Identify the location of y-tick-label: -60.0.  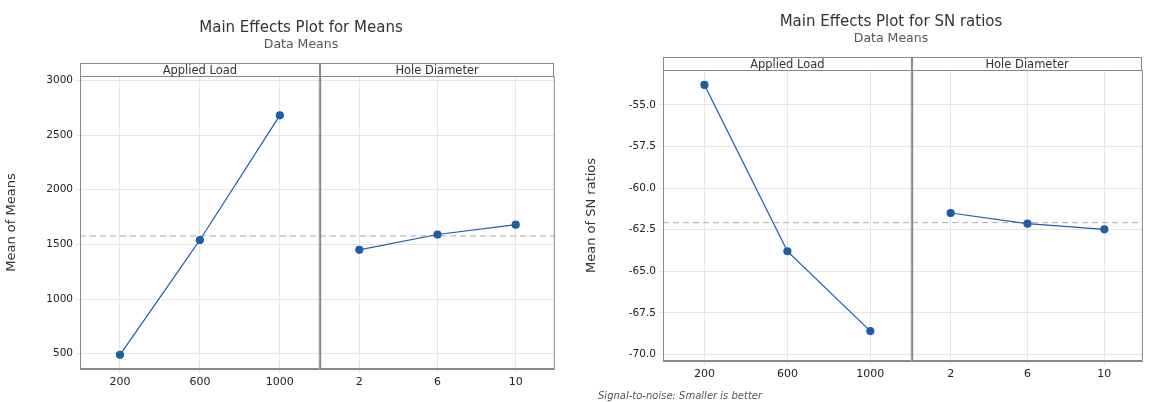
(642, 186).